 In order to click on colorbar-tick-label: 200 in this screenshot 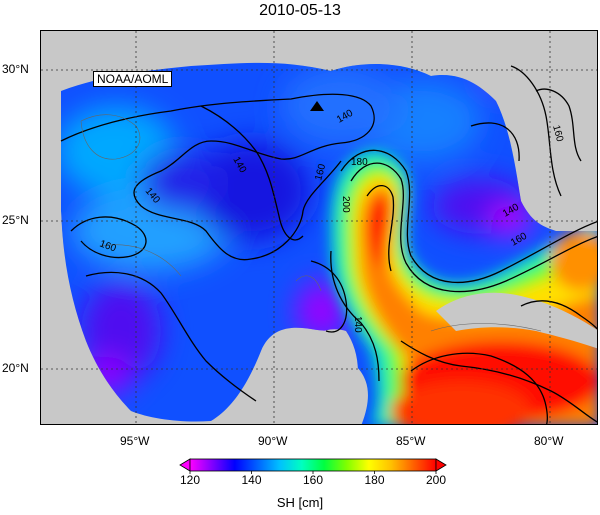, I will do `click(436, 480)`.